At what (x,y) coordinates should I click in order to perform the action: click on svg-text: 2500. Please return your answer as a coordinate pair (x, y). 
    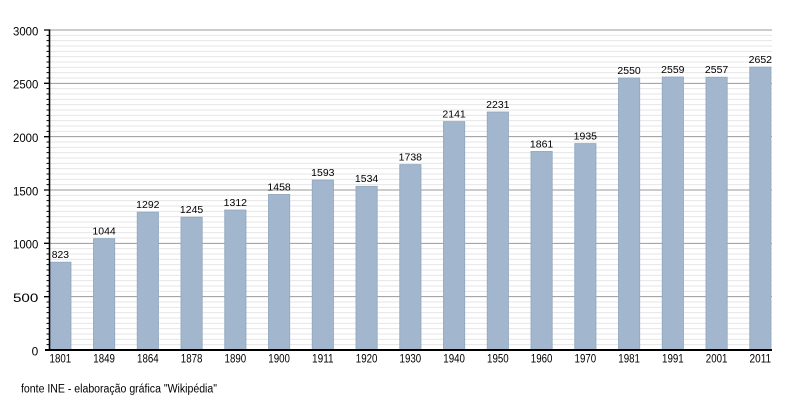
    Looking at the image, I should click on (26, 85).